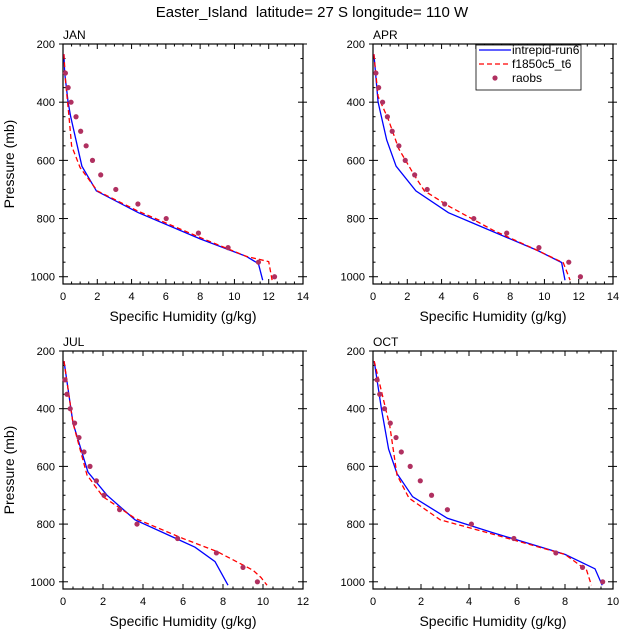  I want to click on legend-label: f1850c5_t6, so click(542, 64).